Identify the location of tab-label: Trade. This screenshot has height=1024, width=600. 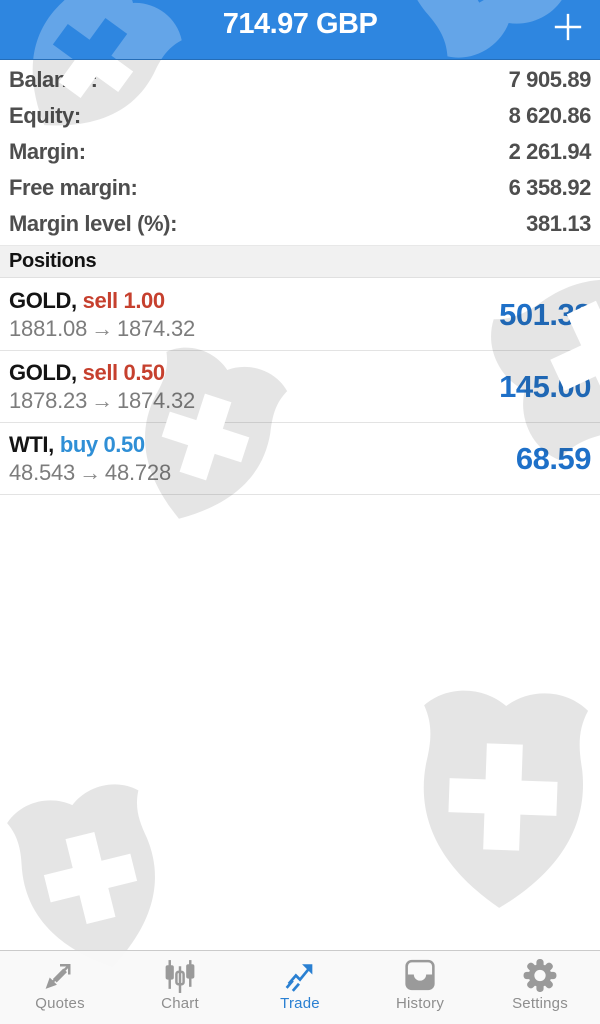
(300, 1003).